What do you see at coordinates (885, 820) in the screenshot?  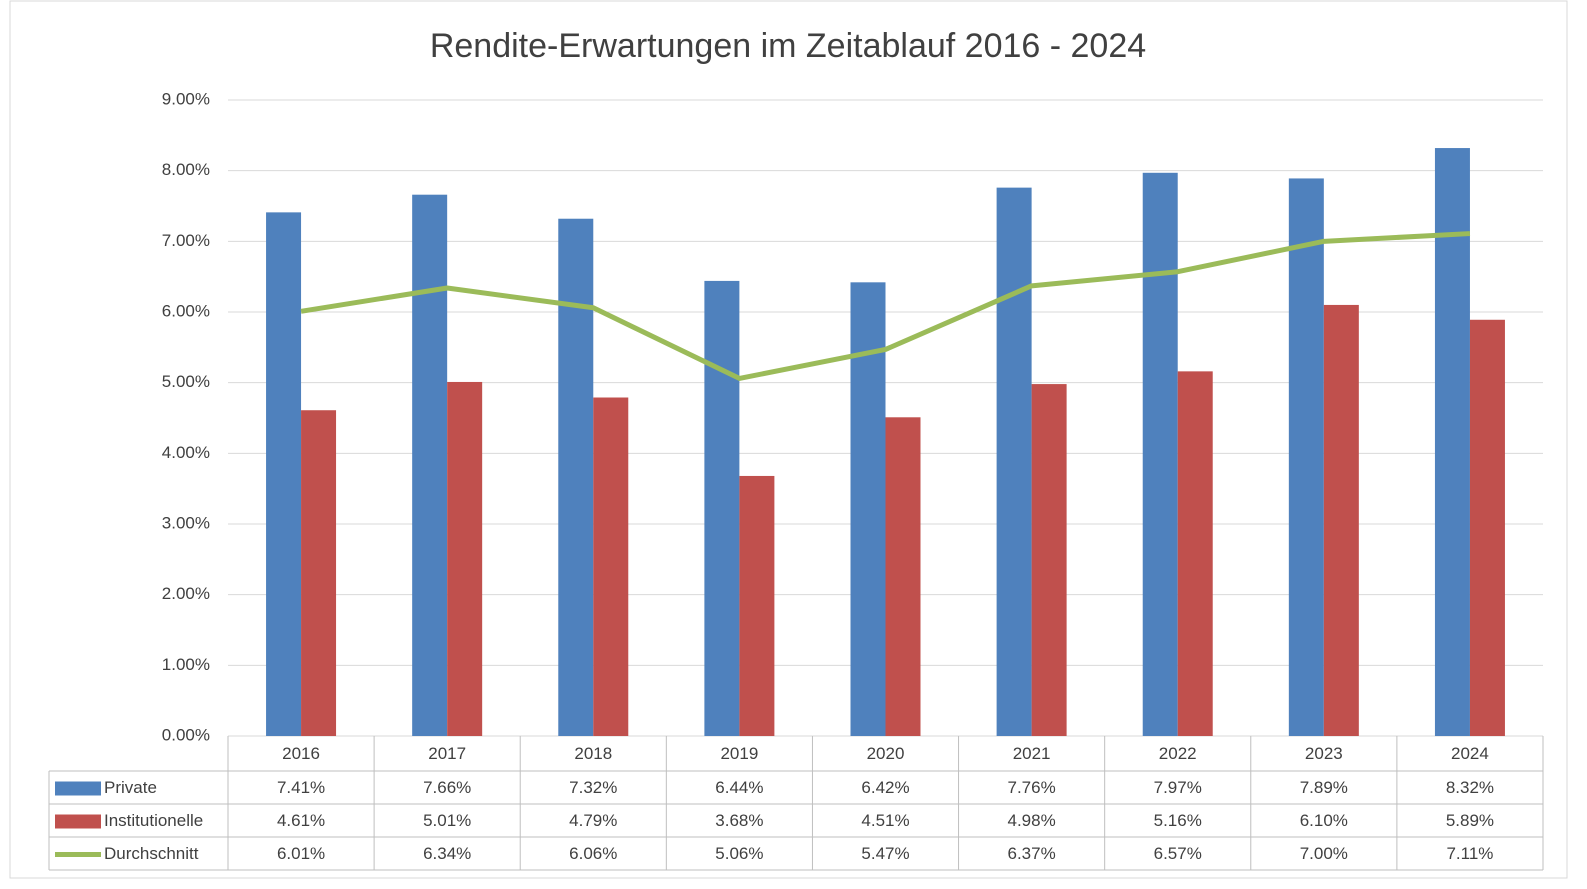 I see `table-value: 4.51%` at bounding box center [885, 820].